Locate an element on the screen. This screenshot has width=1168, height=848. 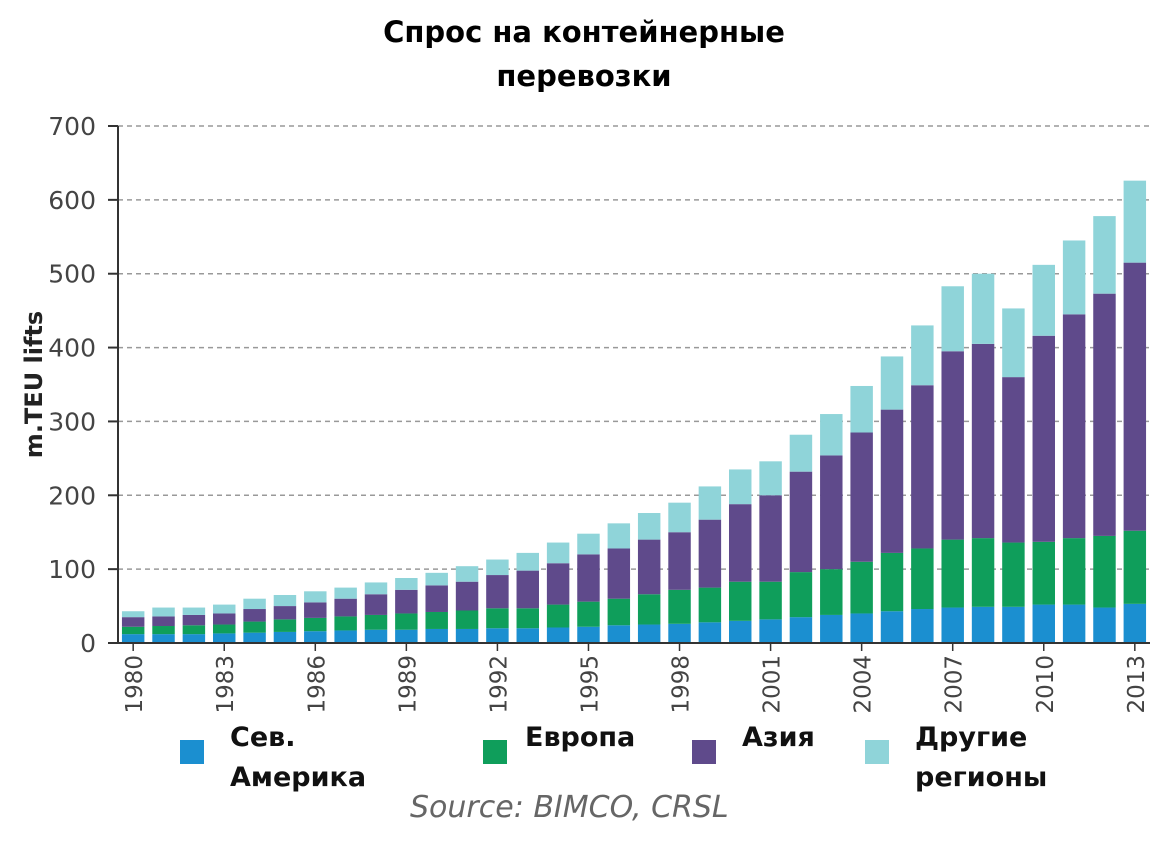
y-axis-label: m.TEU lifts is located at coordinates (34, 384).